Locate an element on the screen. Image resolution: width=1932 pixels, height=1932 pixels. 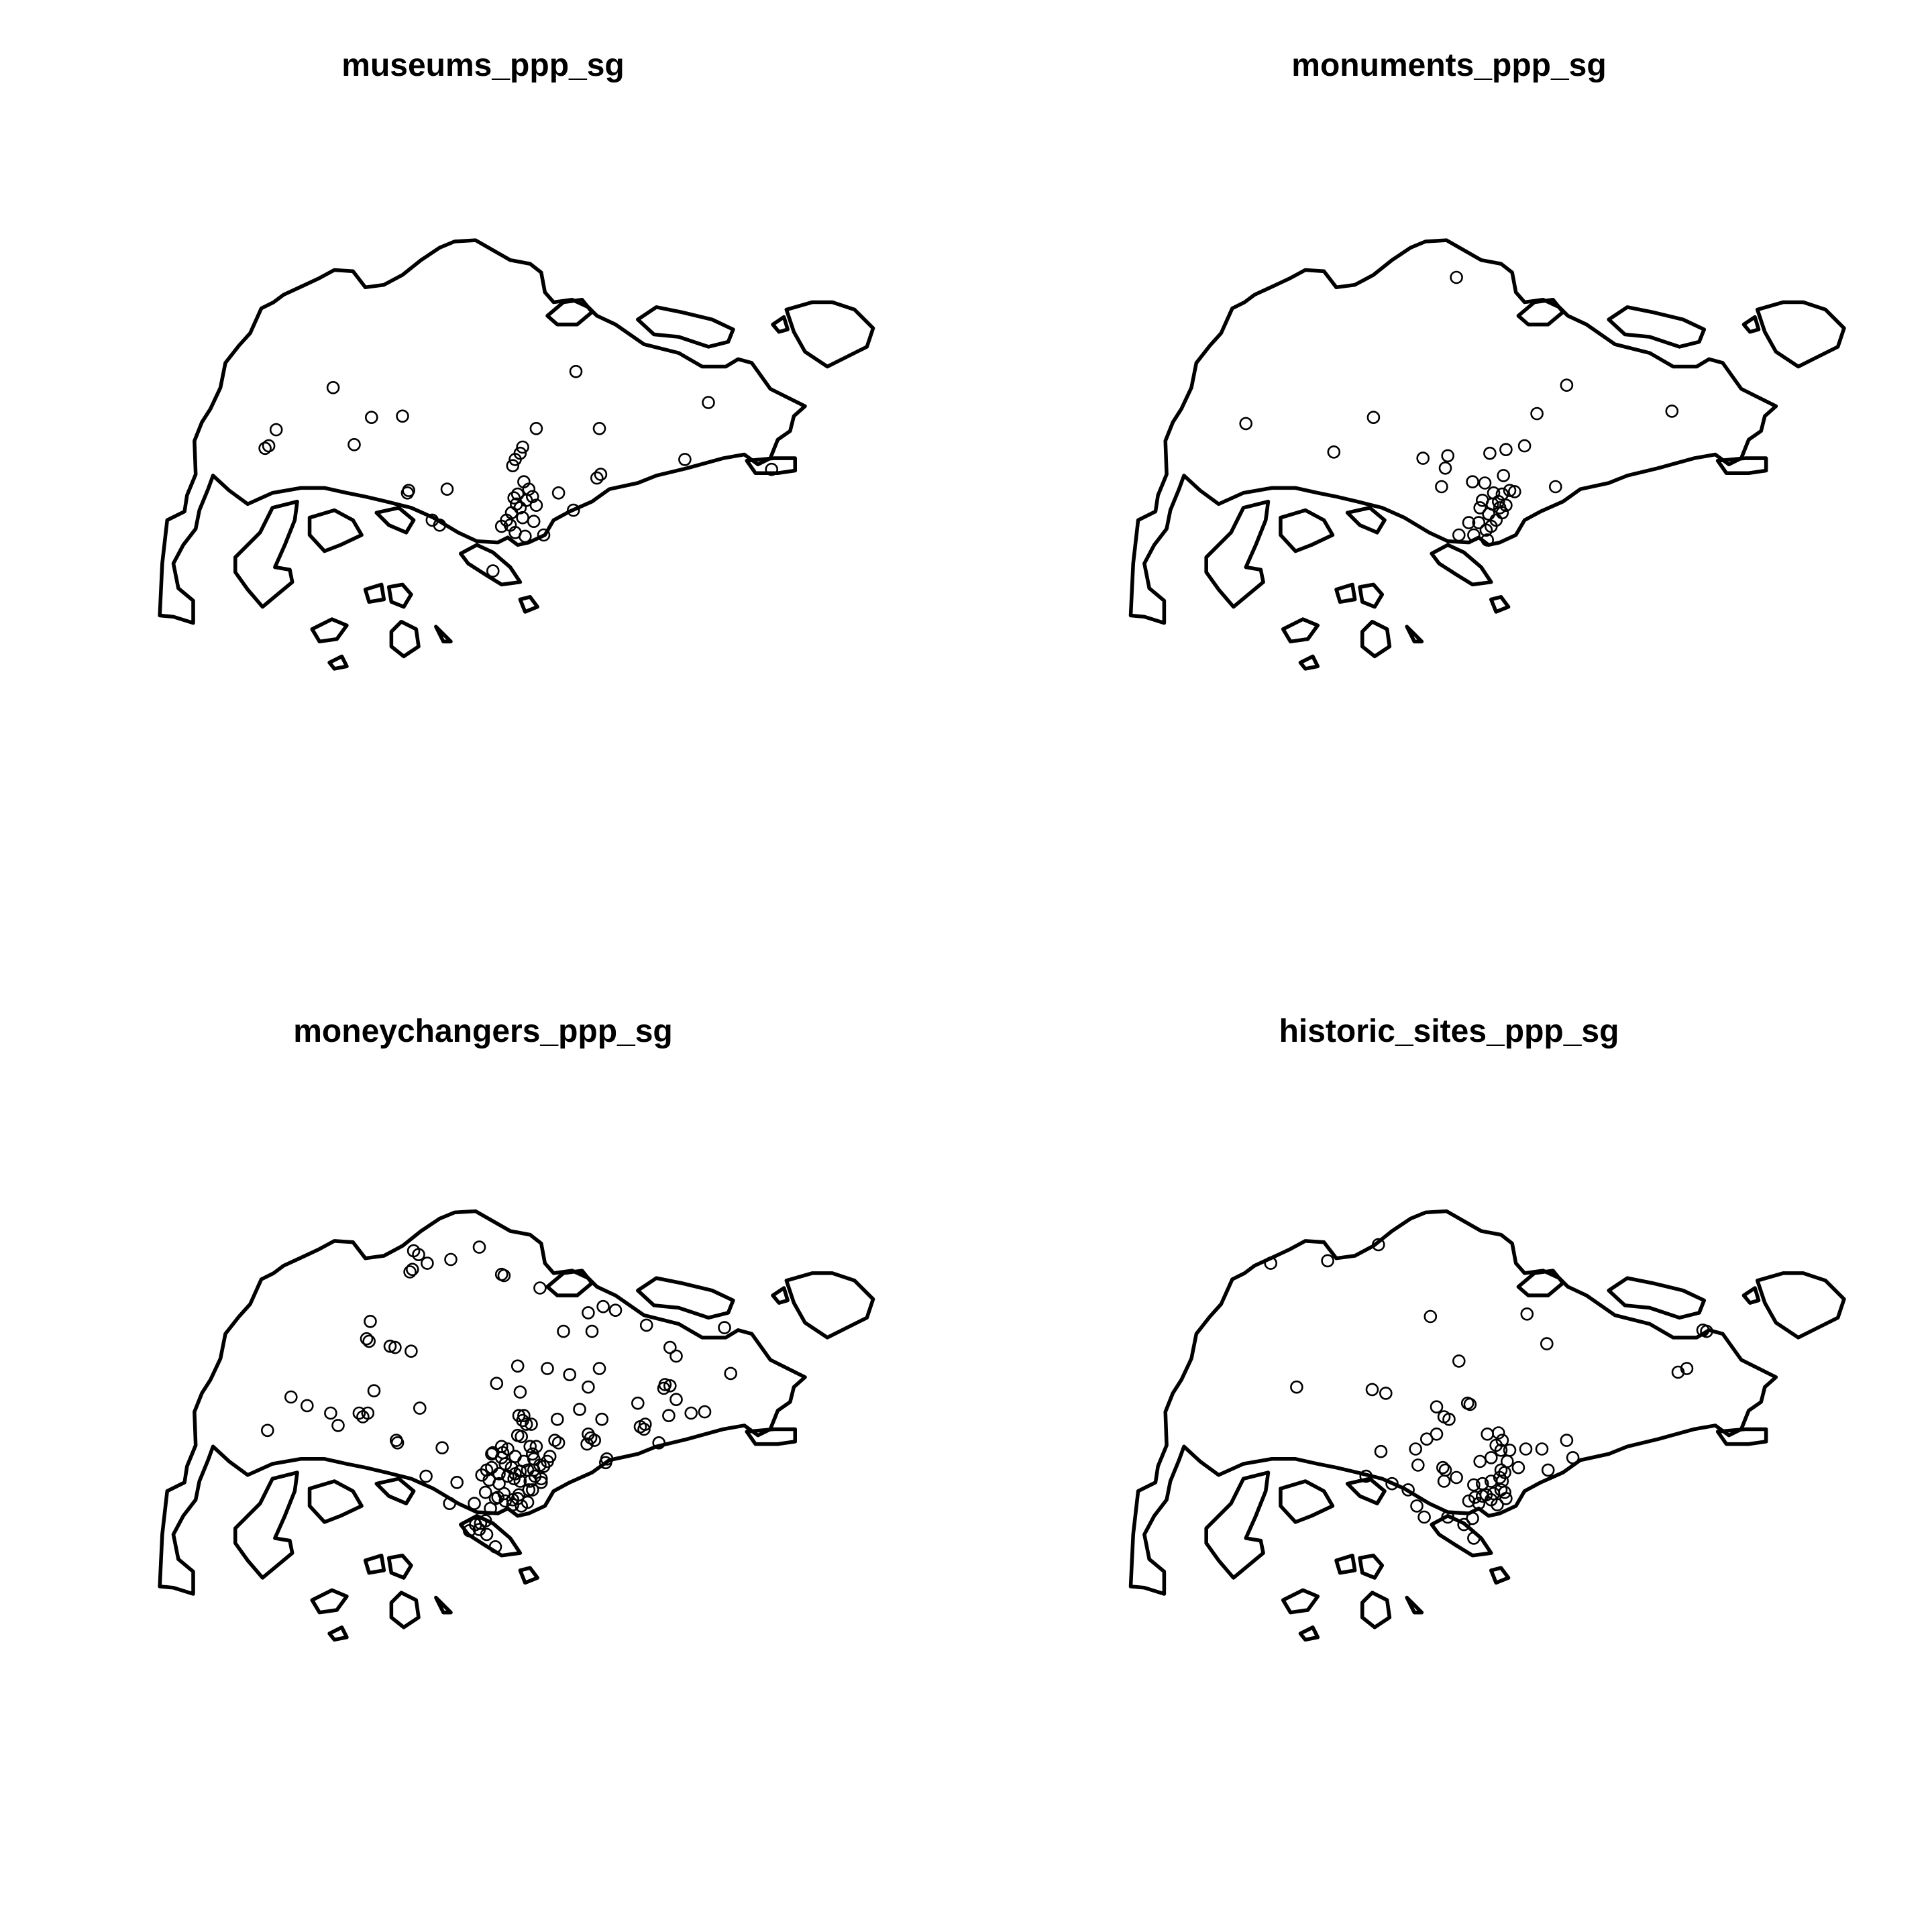
point-layer is located at coordinates (1459, 408).